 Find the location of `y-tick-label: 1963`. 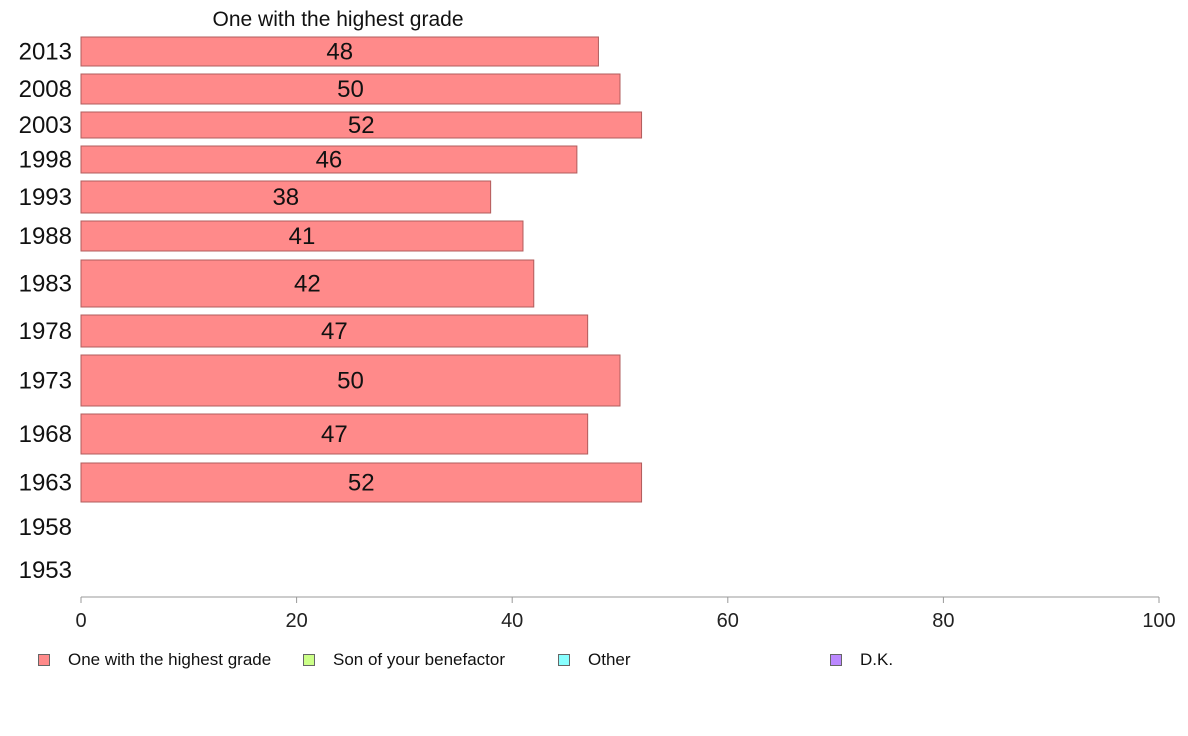

y-tick-label: 1963 is located at coordinates (45, 483).